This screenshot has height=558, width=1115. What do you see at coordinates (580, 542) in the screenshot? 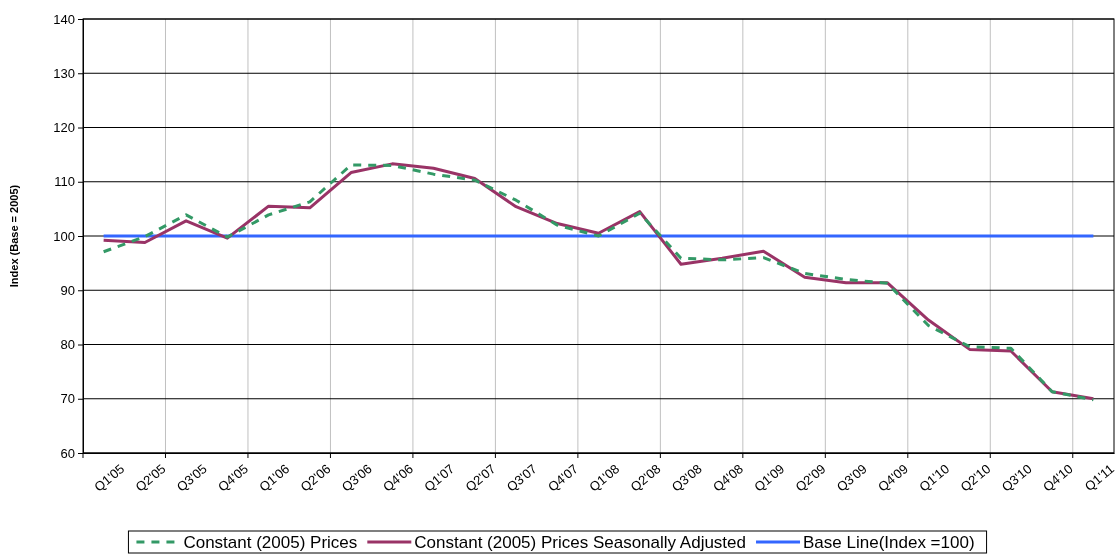
I see `legend-label: Constant (2005) Prices Seasonally Adjusted` at bounding box center [580, 542].